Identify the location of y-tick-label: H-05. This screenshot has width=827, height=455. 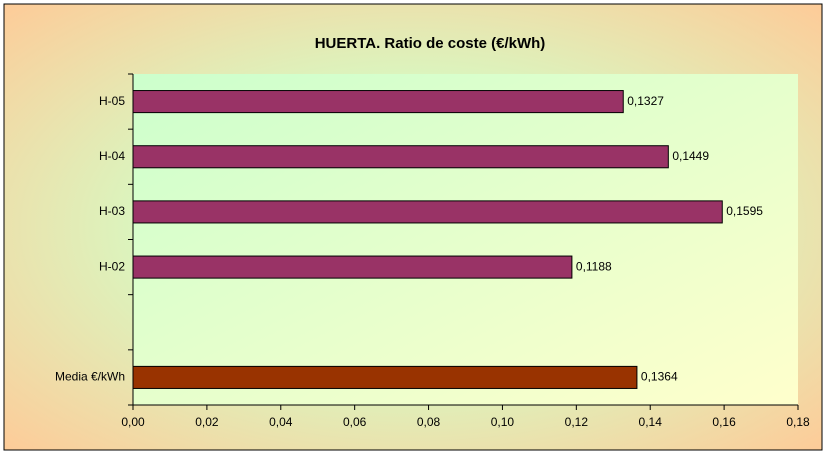
(112, 101).